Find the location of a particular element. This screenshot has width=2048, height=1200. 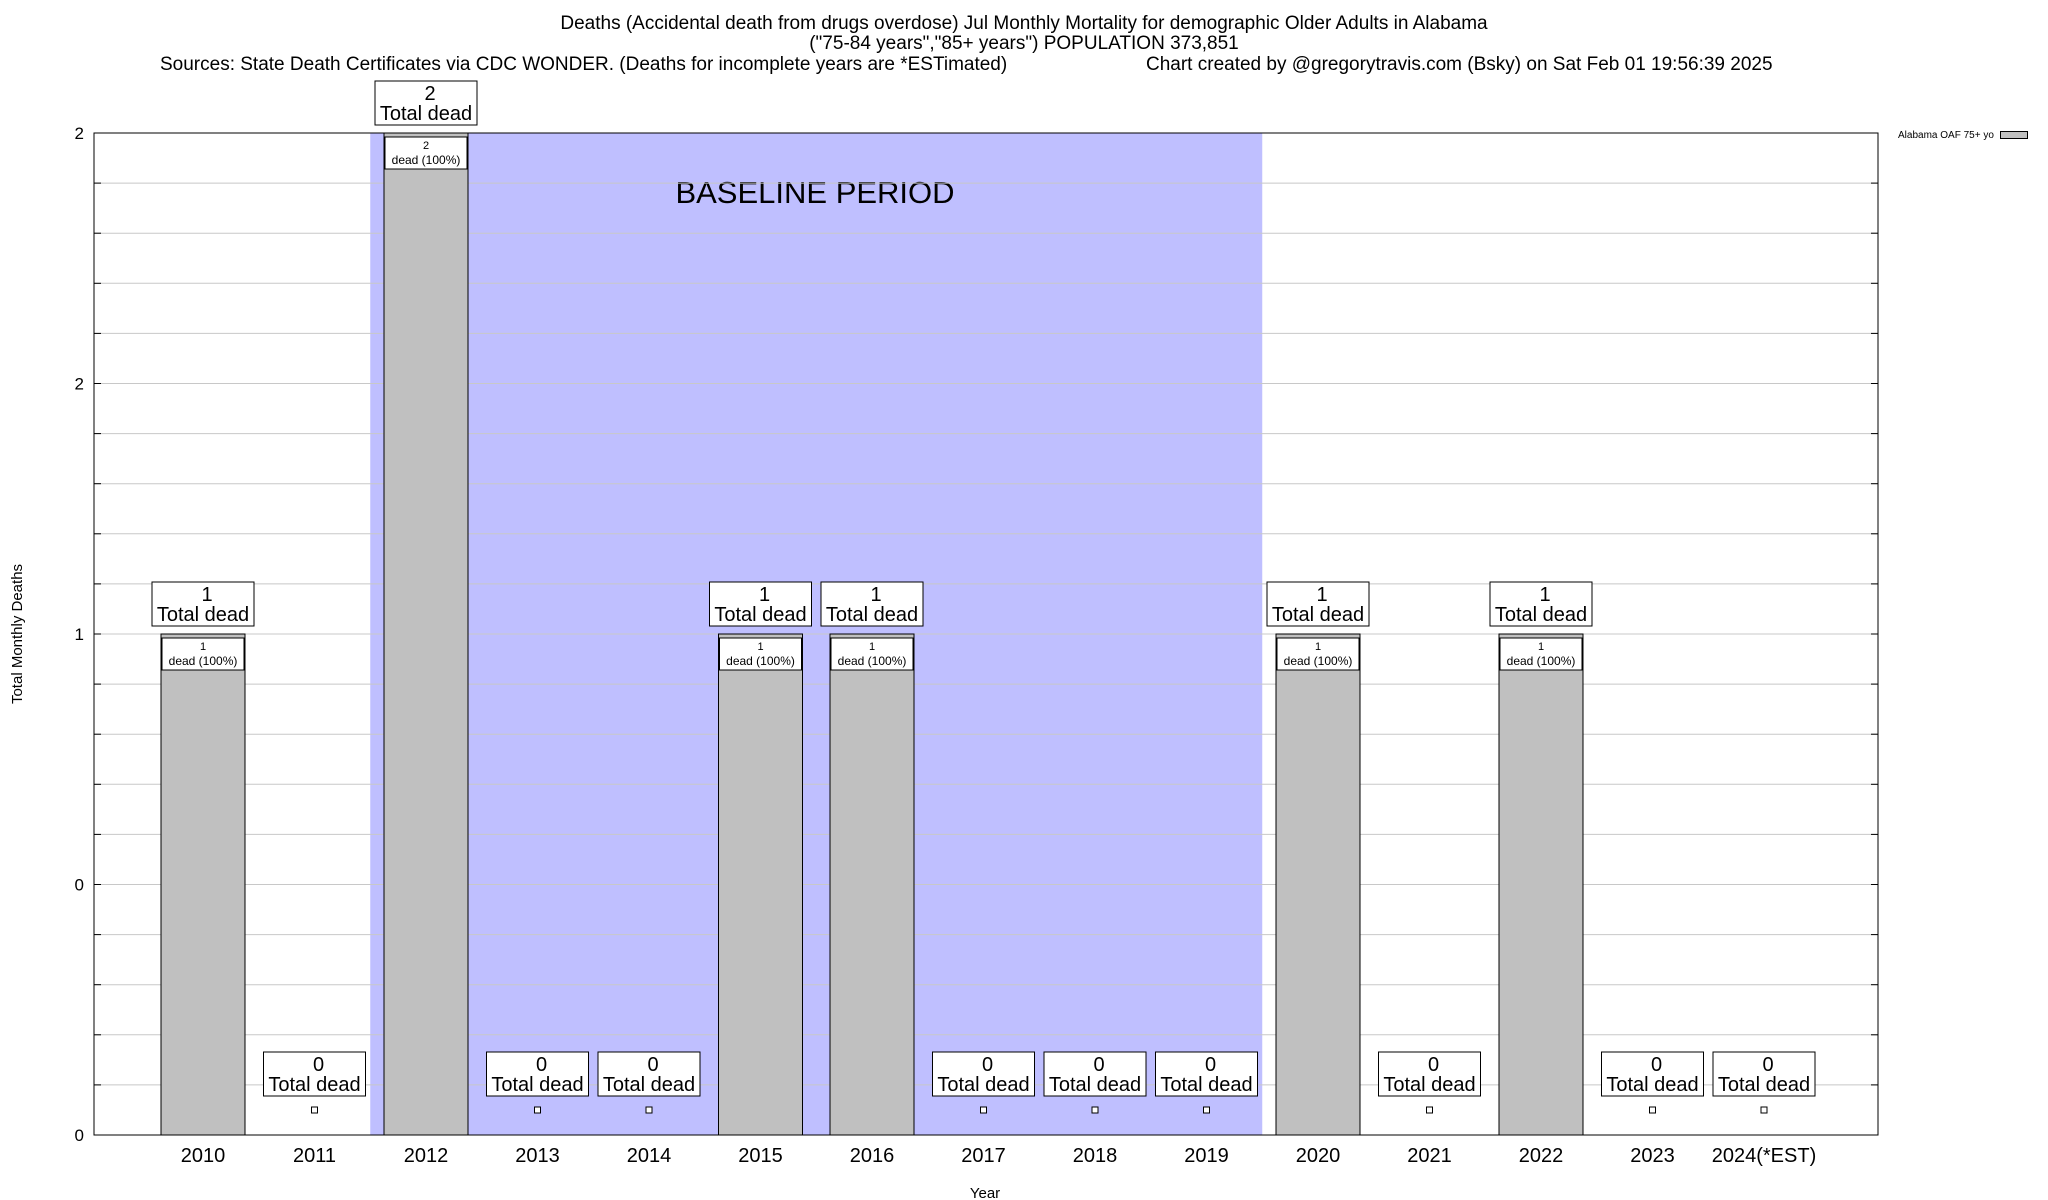

x-tick-label: 2021 is located at coordinates (1429, 1156).